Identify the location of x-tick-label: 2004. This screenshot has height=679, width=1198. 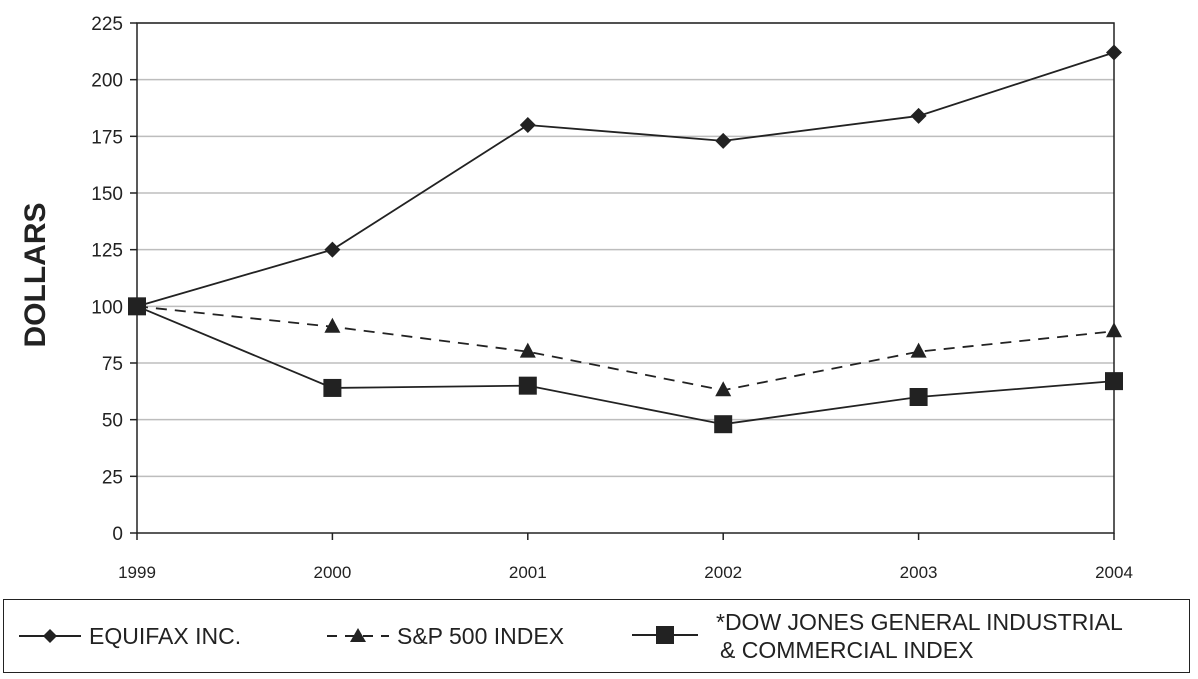
(1114, 572).